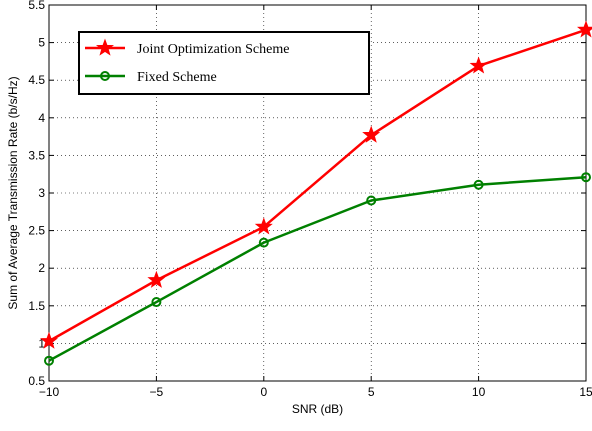 This screenshot has height=431, width=592. I want to click on y-tick-label: 1, so click(41, 343).